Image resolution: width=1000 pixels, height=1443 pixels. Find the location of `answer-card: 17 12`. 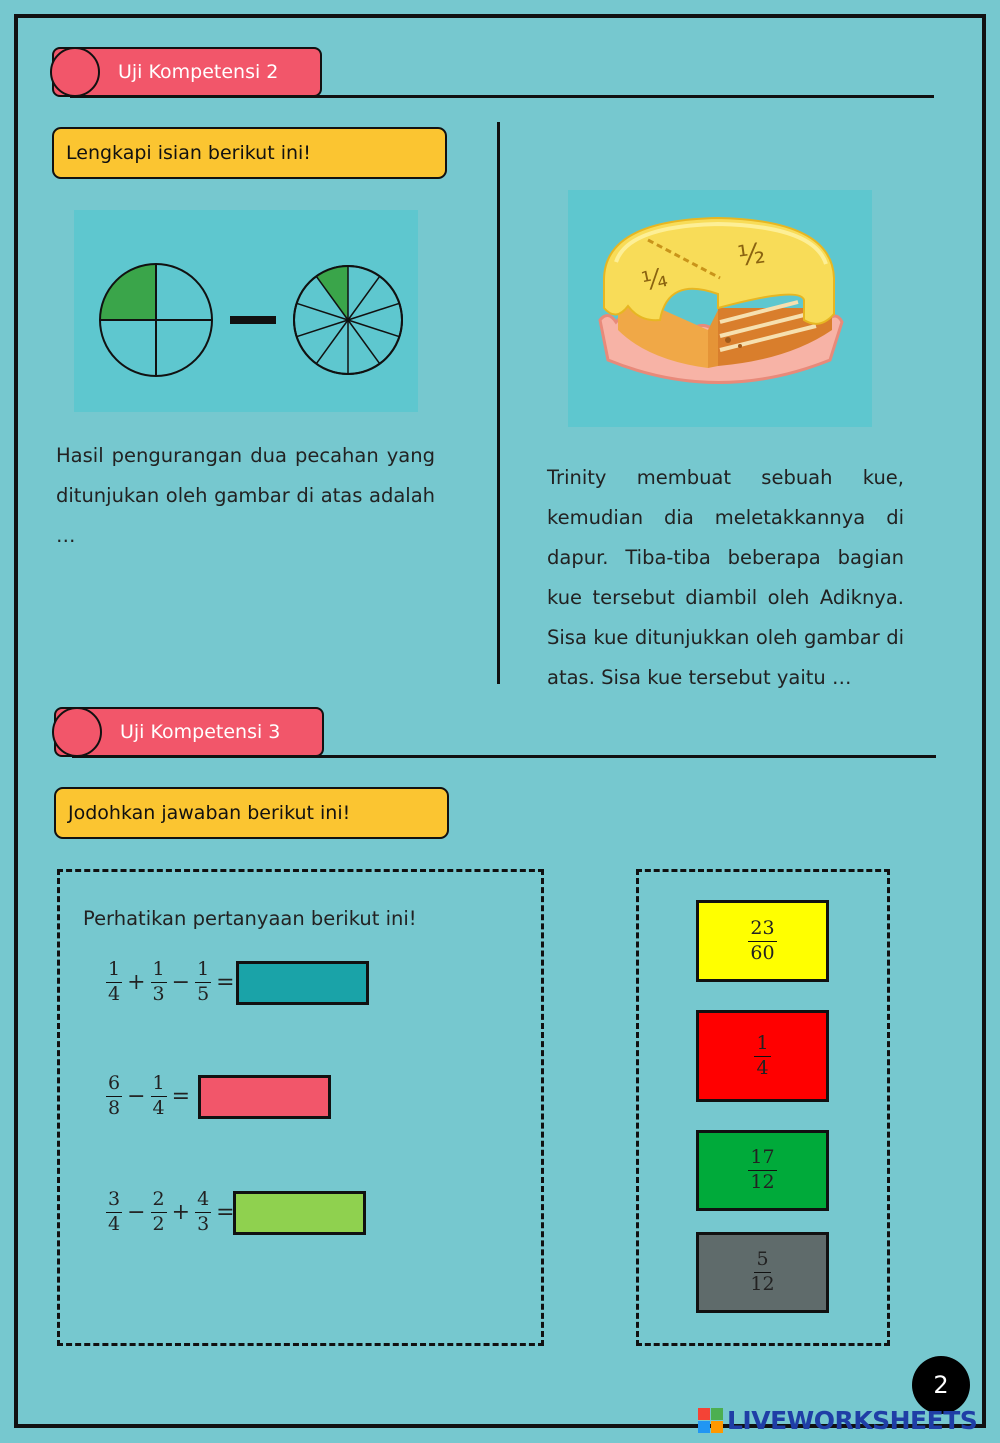

answer-card: 17 12 is located at coordinates (762, 1170).